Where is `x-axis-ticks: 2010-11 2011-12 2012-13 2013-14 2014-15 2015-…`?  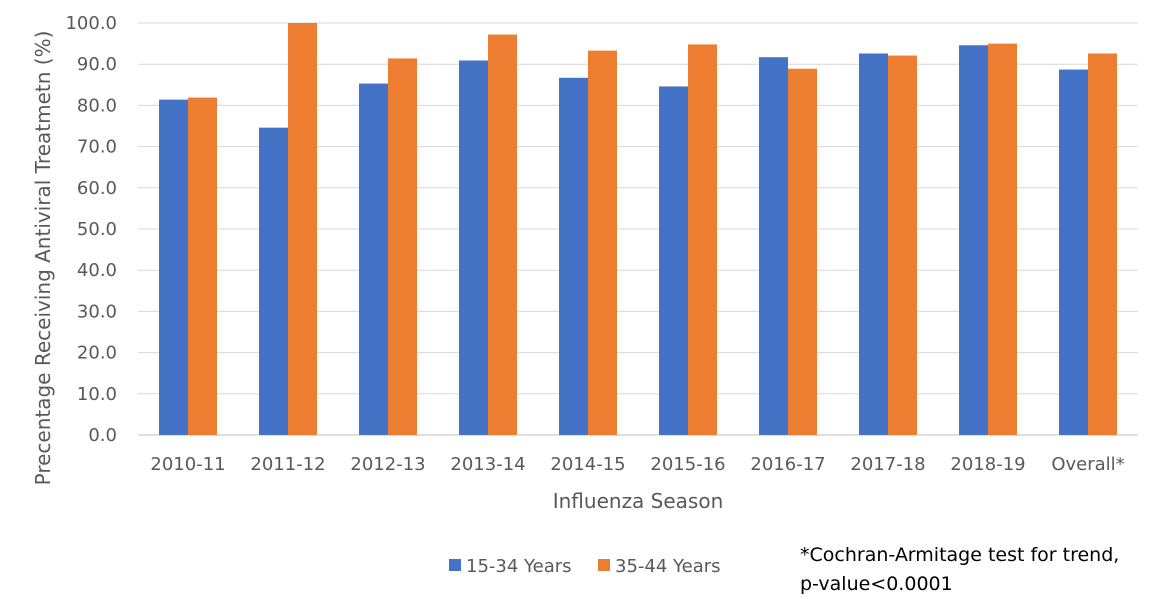 x-axis-ticks: 2010-11 2011-12 2012-13 2013-14 2014-15 2015-… is located at coordinates (637, 464).